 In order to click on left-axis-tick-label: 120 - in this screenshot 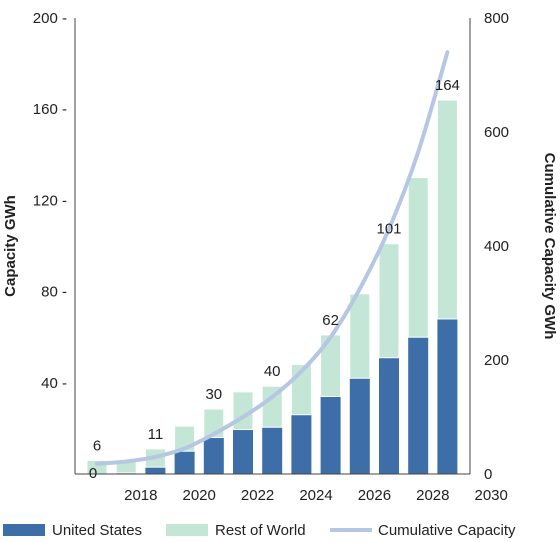, I will do `click(50, 200)`.